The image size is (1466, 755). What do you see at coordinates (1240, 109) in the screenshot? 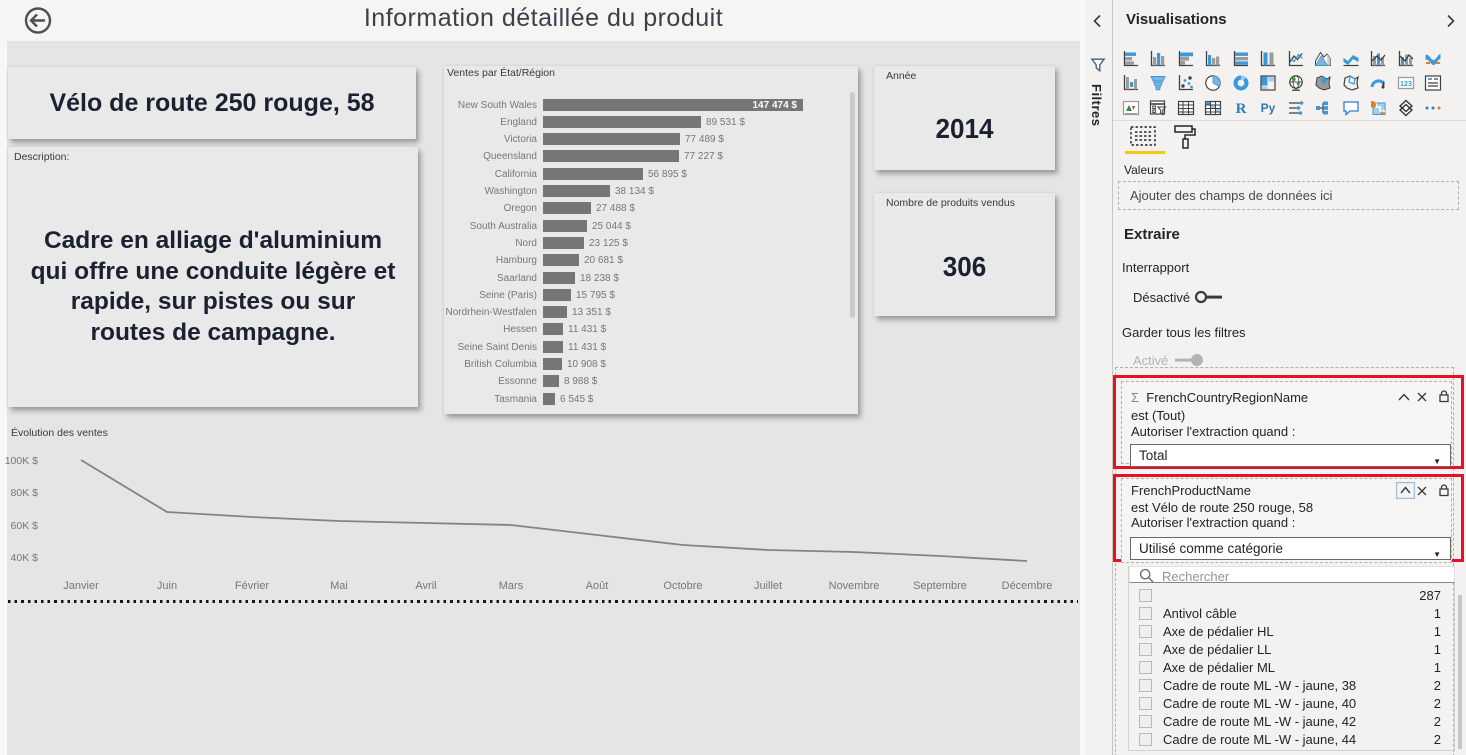
I see `svg-text: R` at bounding box center [1240, 109].